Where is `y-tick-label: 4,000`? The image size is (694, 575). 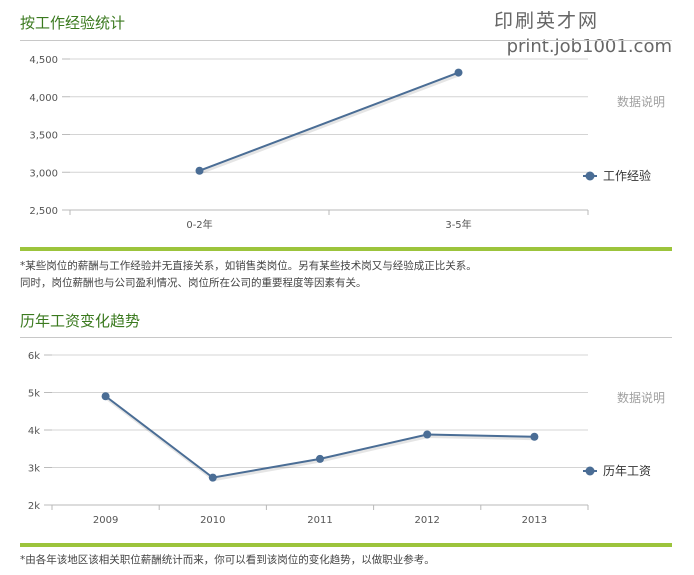
y-tick-label: 4,000 is located at coordinates (43, 98).